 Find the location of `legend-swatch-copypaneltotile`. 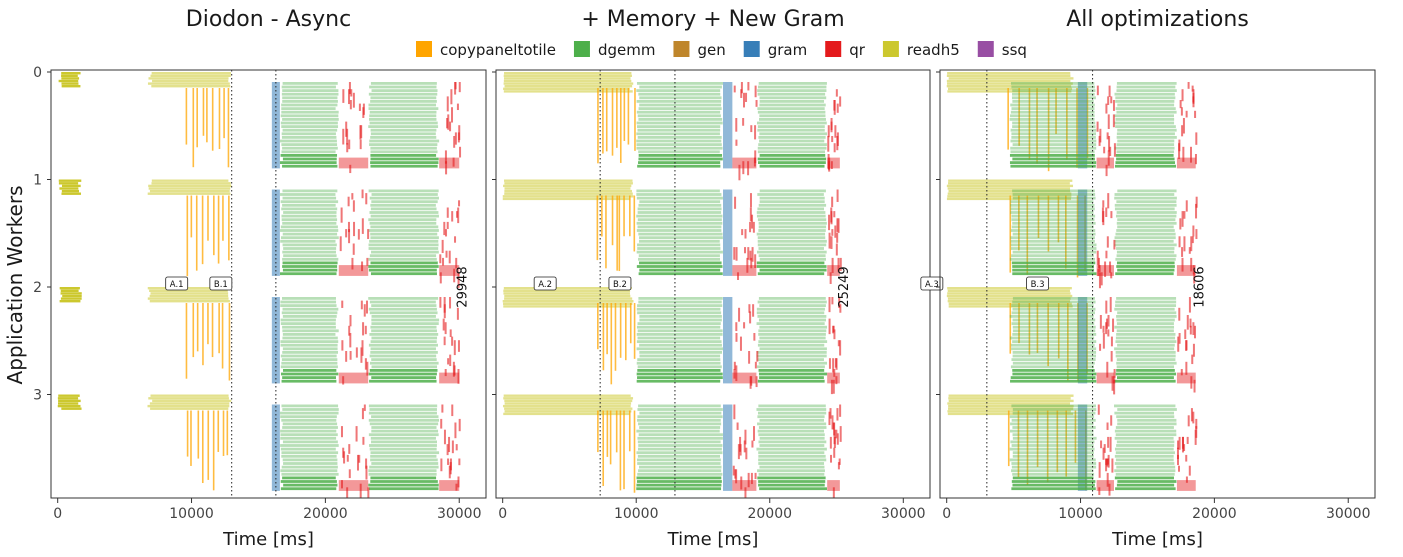

legend-swatch-copypaneltotile is located at coordinates (424, 49).